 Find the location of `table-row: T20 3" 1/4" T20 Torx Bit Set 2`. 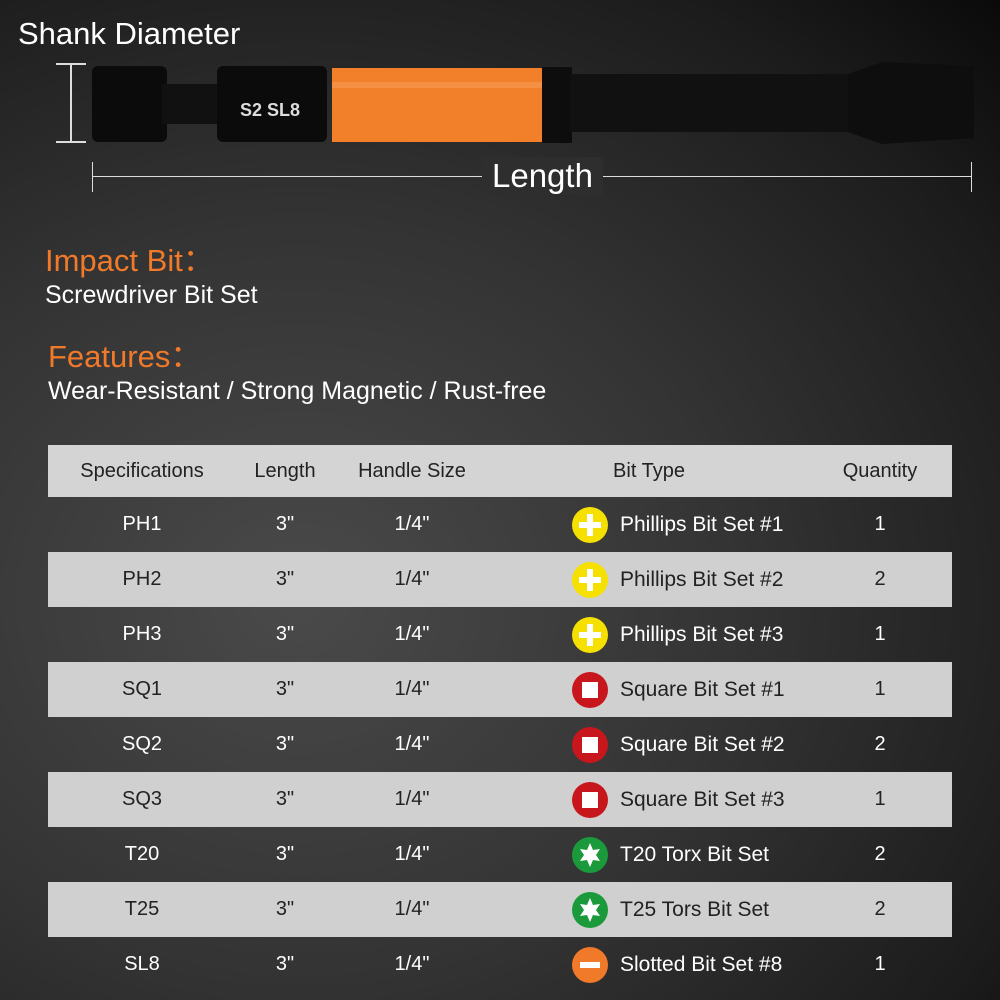

table-row: T20 3" 1/4" T20 Torx Bit Set 2 is located at coordinates (500, 854).